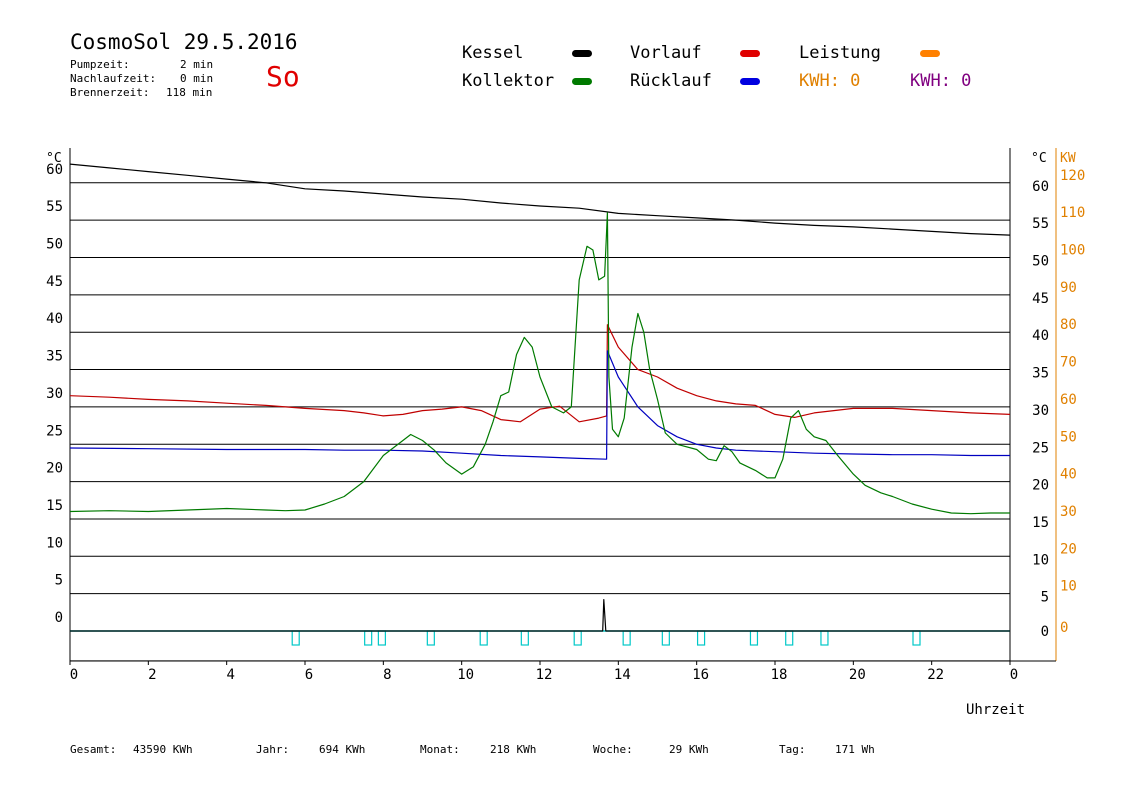  What do you see at coordinates (1064, 628) in the screenshot?
I see `y2-tick-0: 0` at bounding box center [1064, 628].